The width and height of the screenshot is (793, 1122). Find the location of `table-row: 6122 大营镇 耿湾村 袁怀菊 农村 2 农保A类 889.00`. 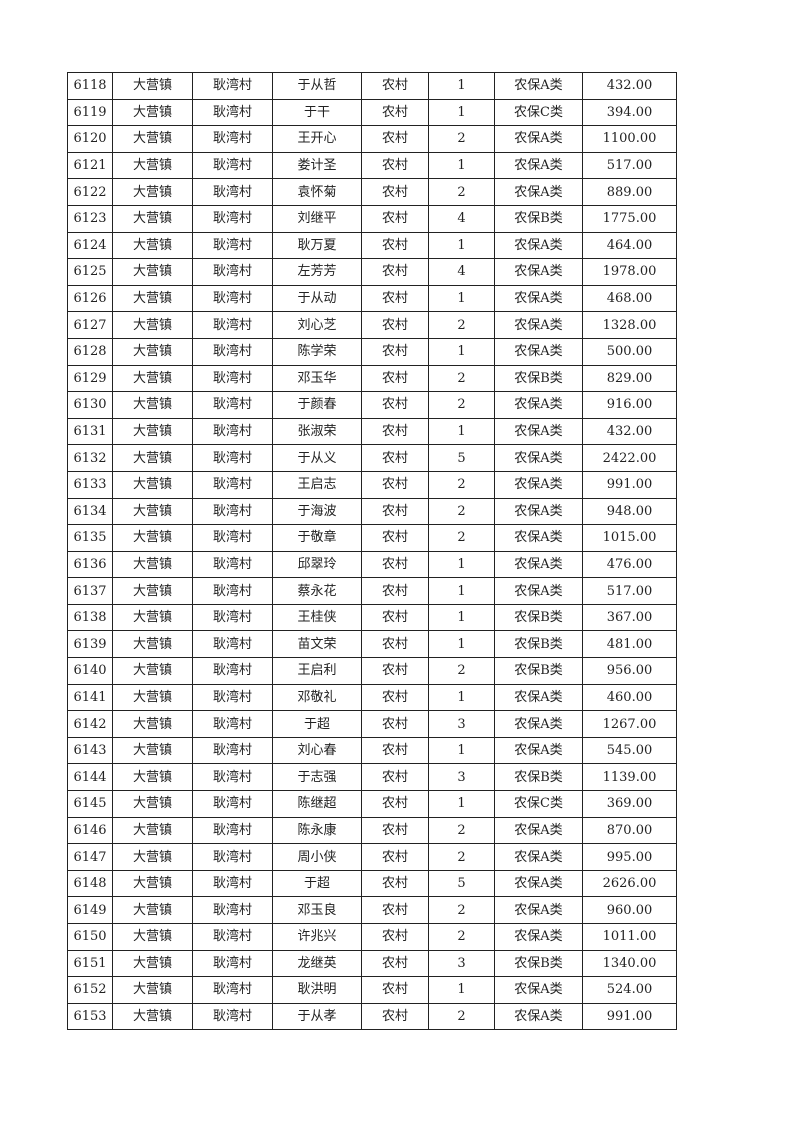

table-row: 6122 大营镇 耿湾村 袁怀菊 农村 2 农保A类 889.00 is located at coordinates (372, 192).